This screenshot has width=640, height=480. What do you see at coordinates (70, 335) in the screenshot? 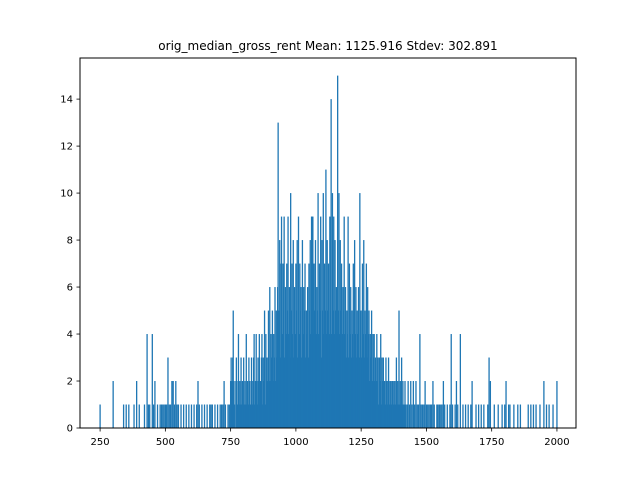
I see `y-tick-label: 4` at bounding box center [70, 335].